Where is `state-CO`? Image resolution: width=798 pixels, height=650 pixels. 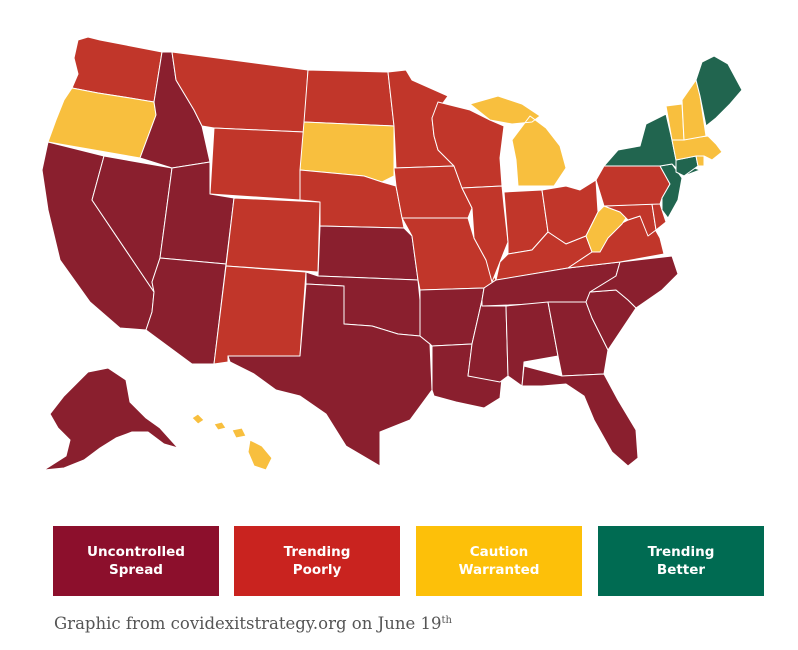
state-CO is located at coordinates (273, 235).